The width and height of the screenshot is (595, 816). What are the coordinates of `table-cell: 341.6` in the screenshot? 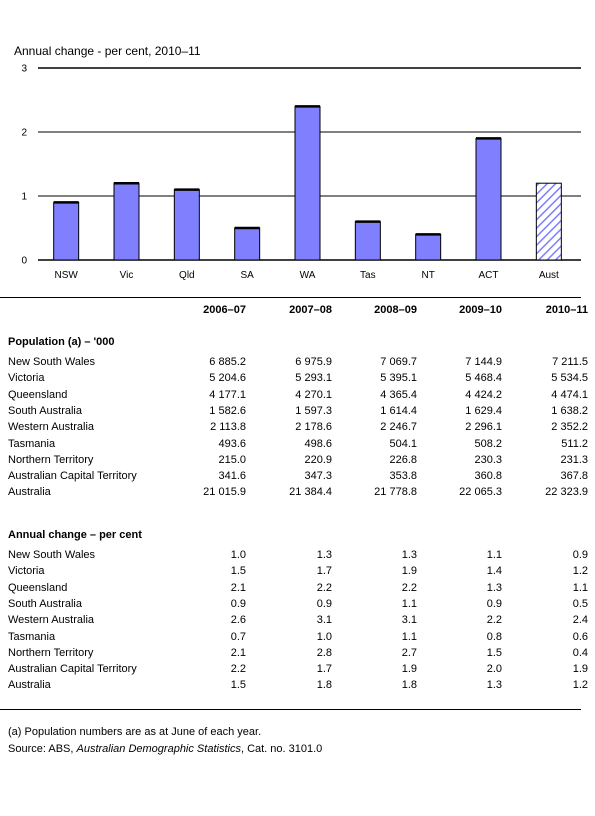 It's located at (232, 476).